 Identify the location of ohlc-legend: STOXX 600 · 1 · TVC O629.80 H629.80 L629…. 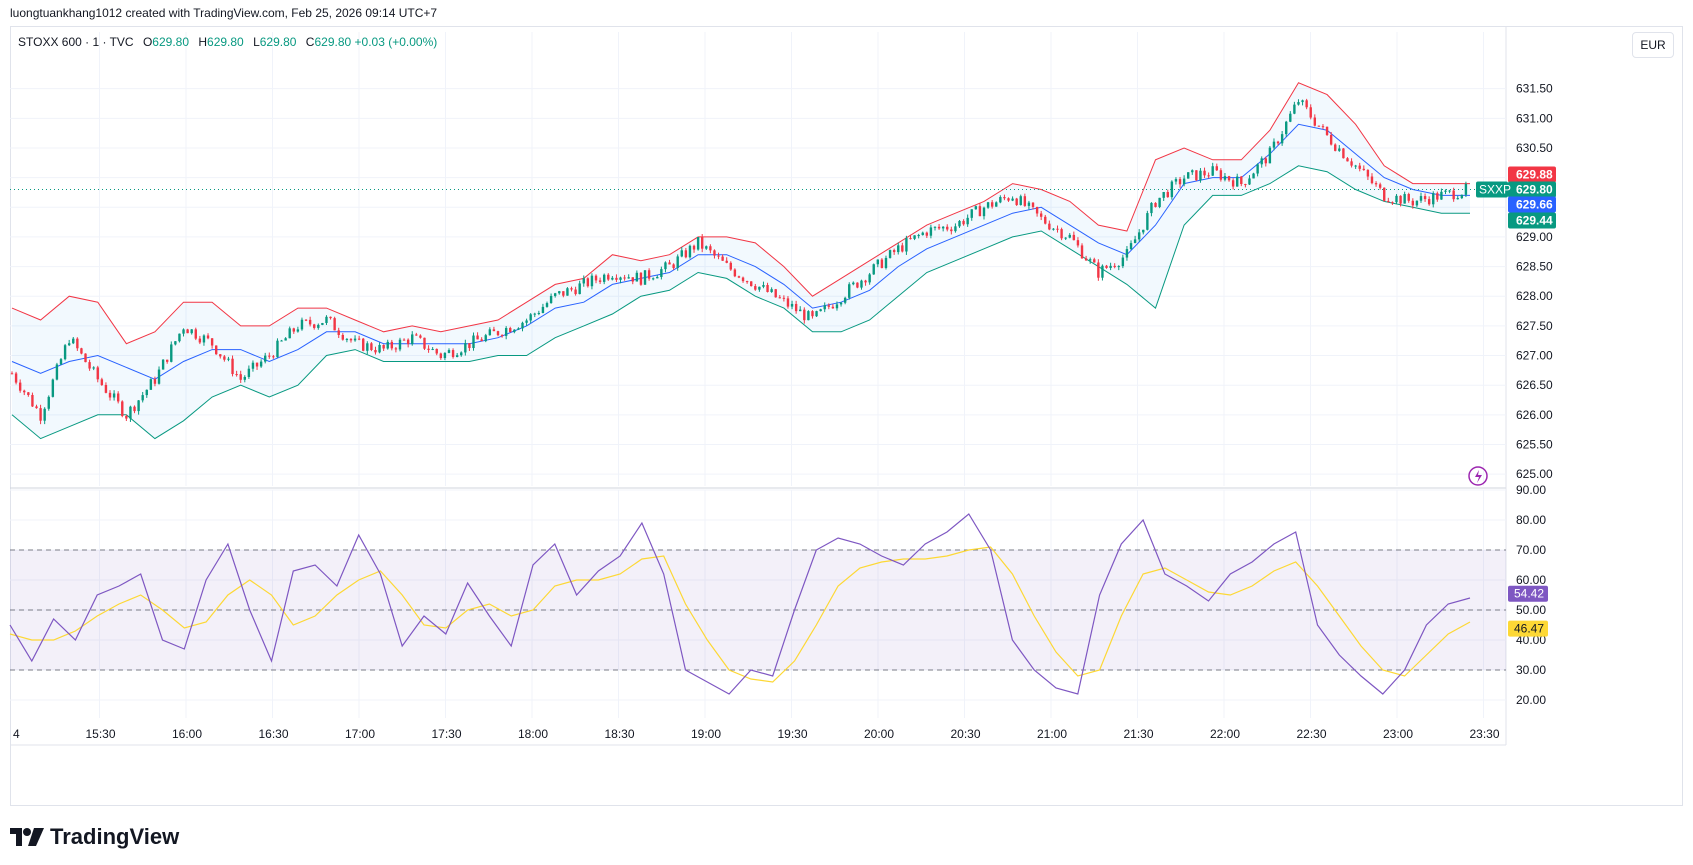
(227, 42).